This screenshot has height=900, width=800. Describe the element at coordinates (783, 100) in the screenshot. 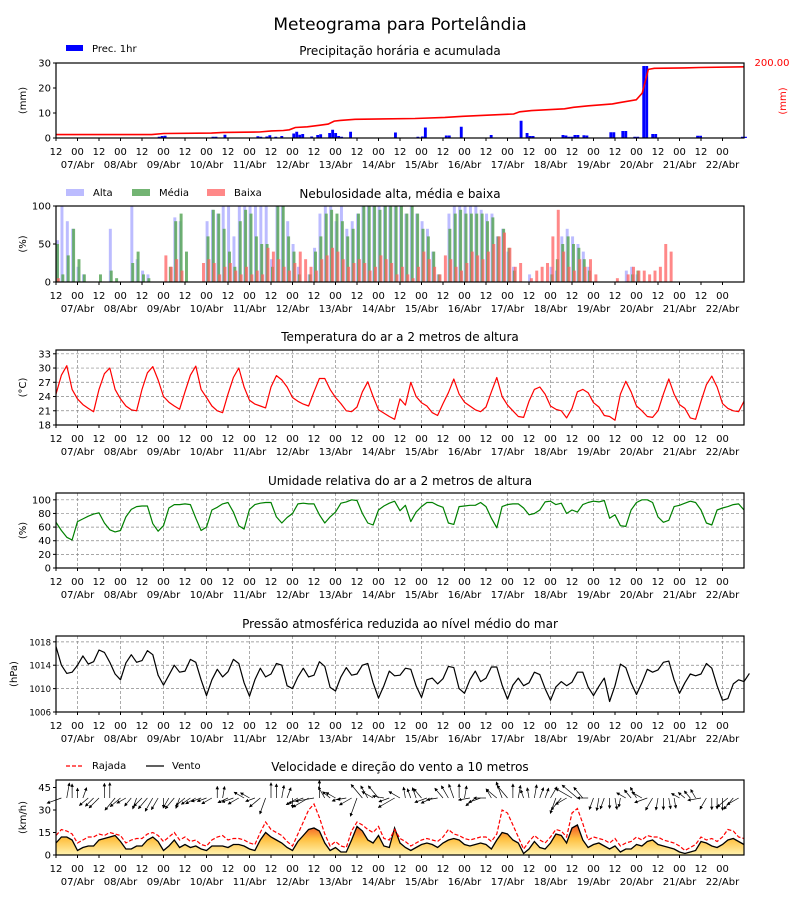

I see `right-axis-label: (mm)` at that location.